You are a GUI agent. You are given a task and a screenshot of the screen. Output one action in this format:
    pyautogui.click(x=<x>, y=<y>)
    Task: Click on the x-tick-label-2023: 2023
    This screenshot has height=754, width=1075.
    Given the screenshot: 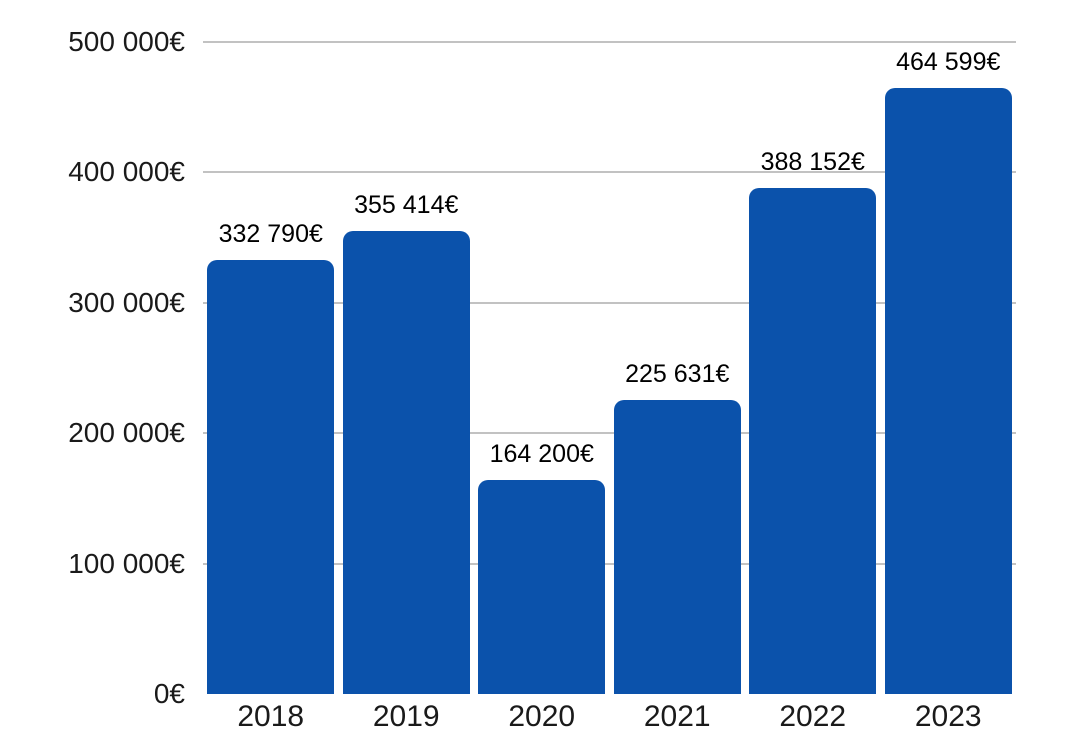 What is the action you would take?
    pyautogui.click(x=948, y=716)
    